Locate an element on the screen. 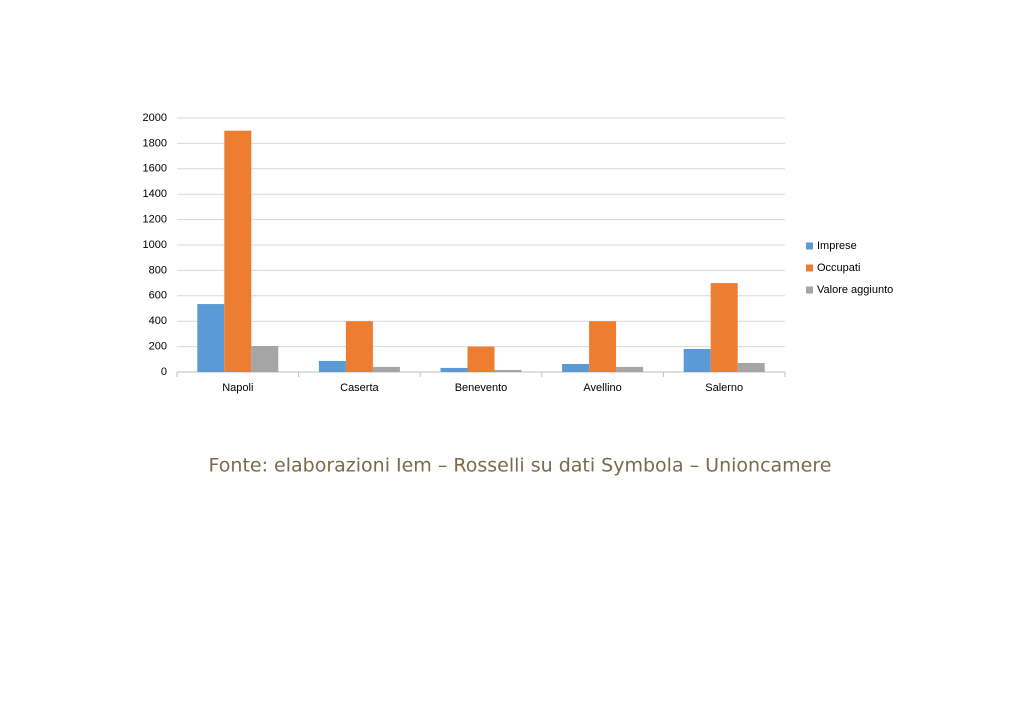  x-tick-label: Napoli is located at coordinates (237, 388).